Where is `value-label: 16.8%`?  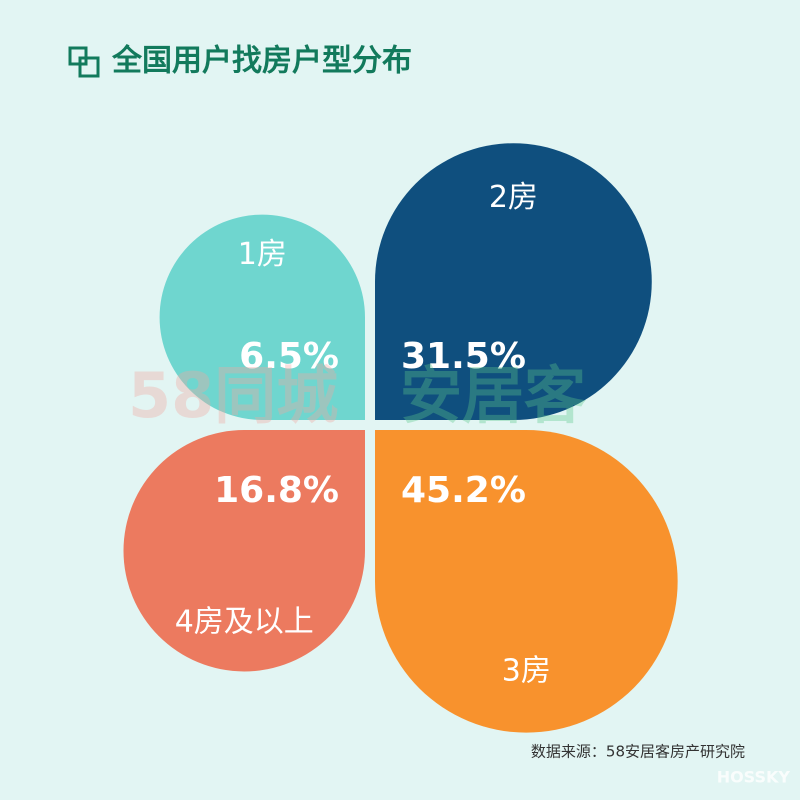
value-label: 16.8% is located at coordinates (276, 490).